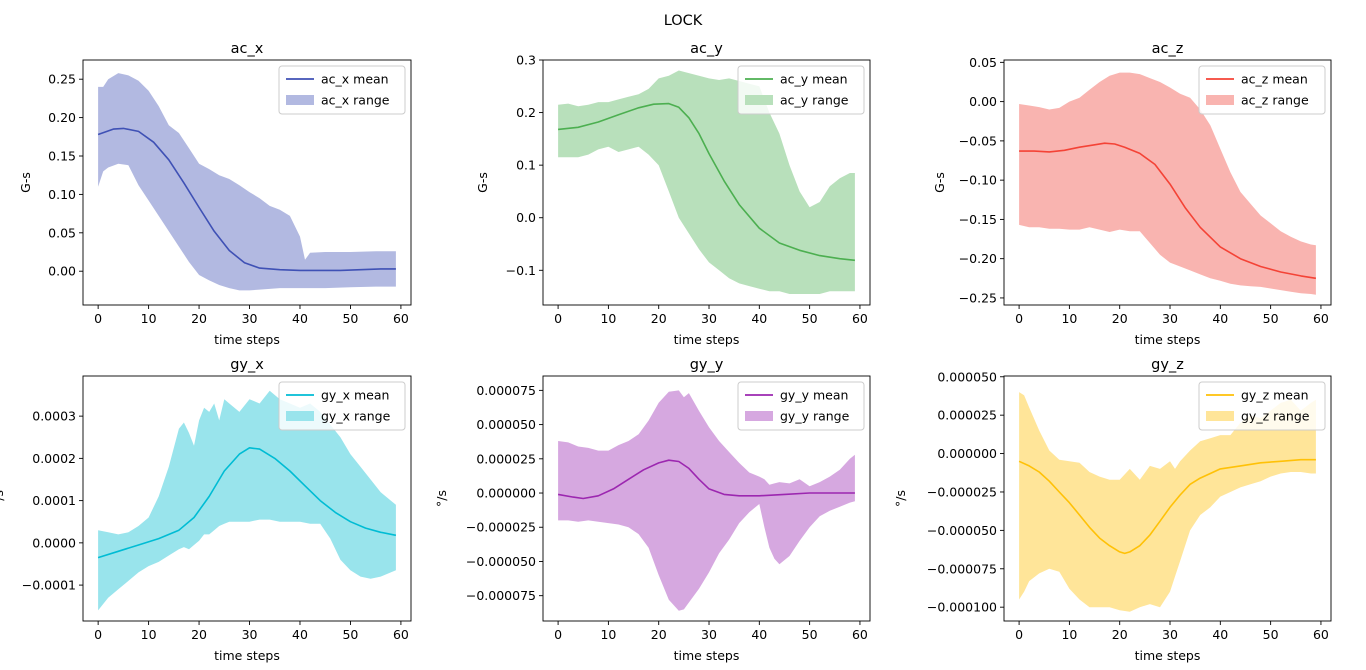 The height and width of the screenshot is (670, 1366). I want to click on y-tick-label: 0.3, so click(526, 60).